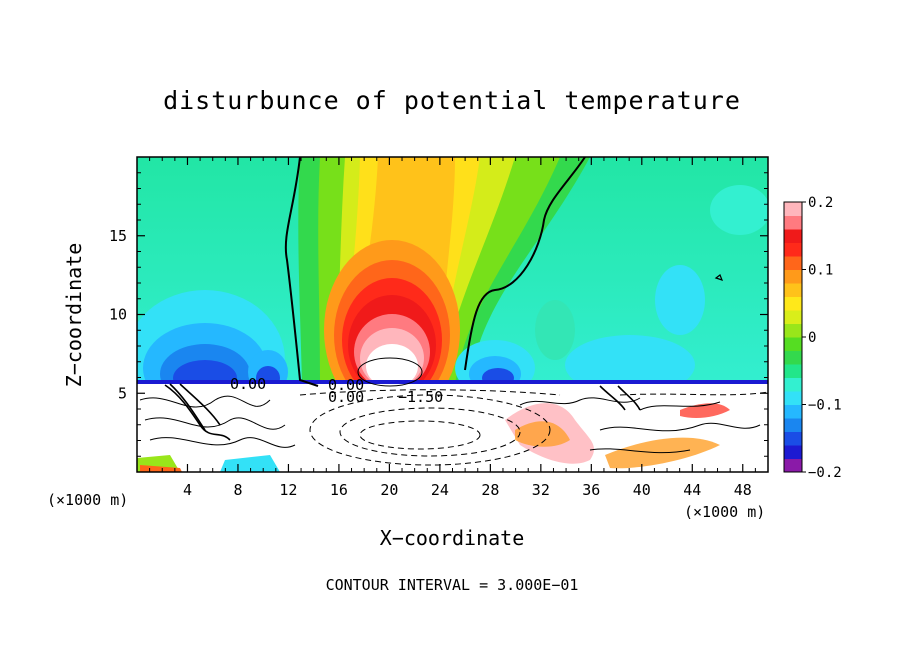 This screenshot has width=904, height=654. Describe the element at coordinates (820, 203) in the screenshot. I see `colorbar-label: 0.2` at that location.